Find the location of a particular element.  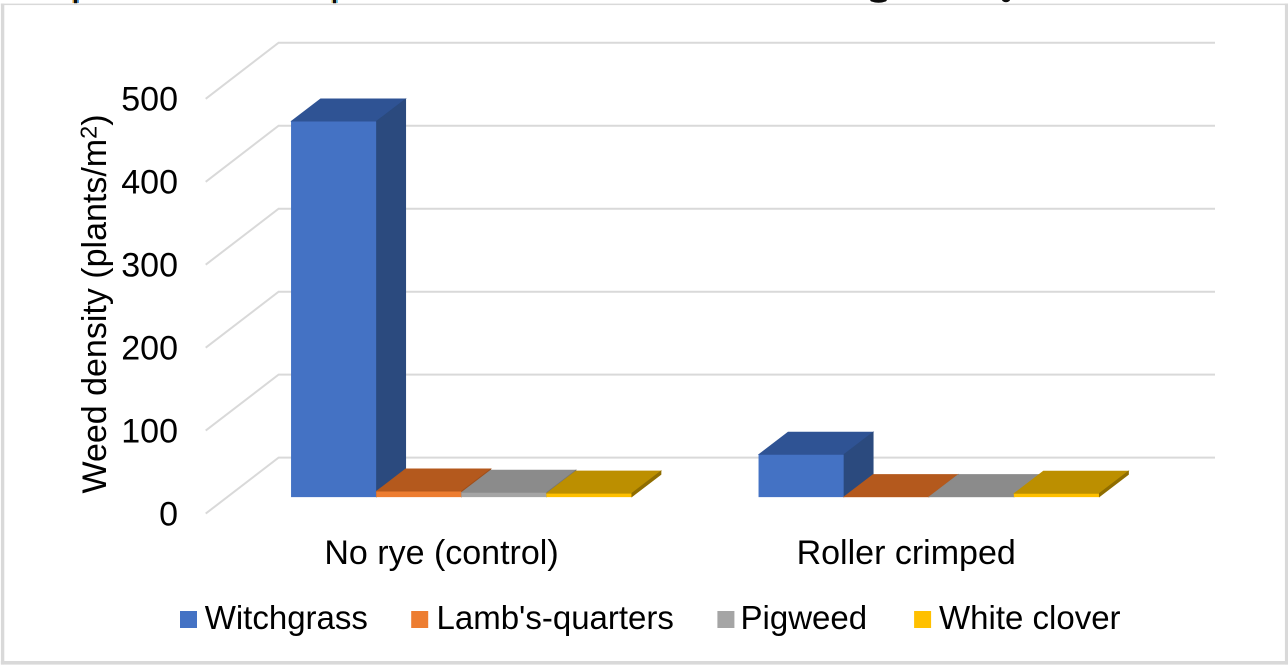

svg-text: 0 is located at coordinates (168, 515).